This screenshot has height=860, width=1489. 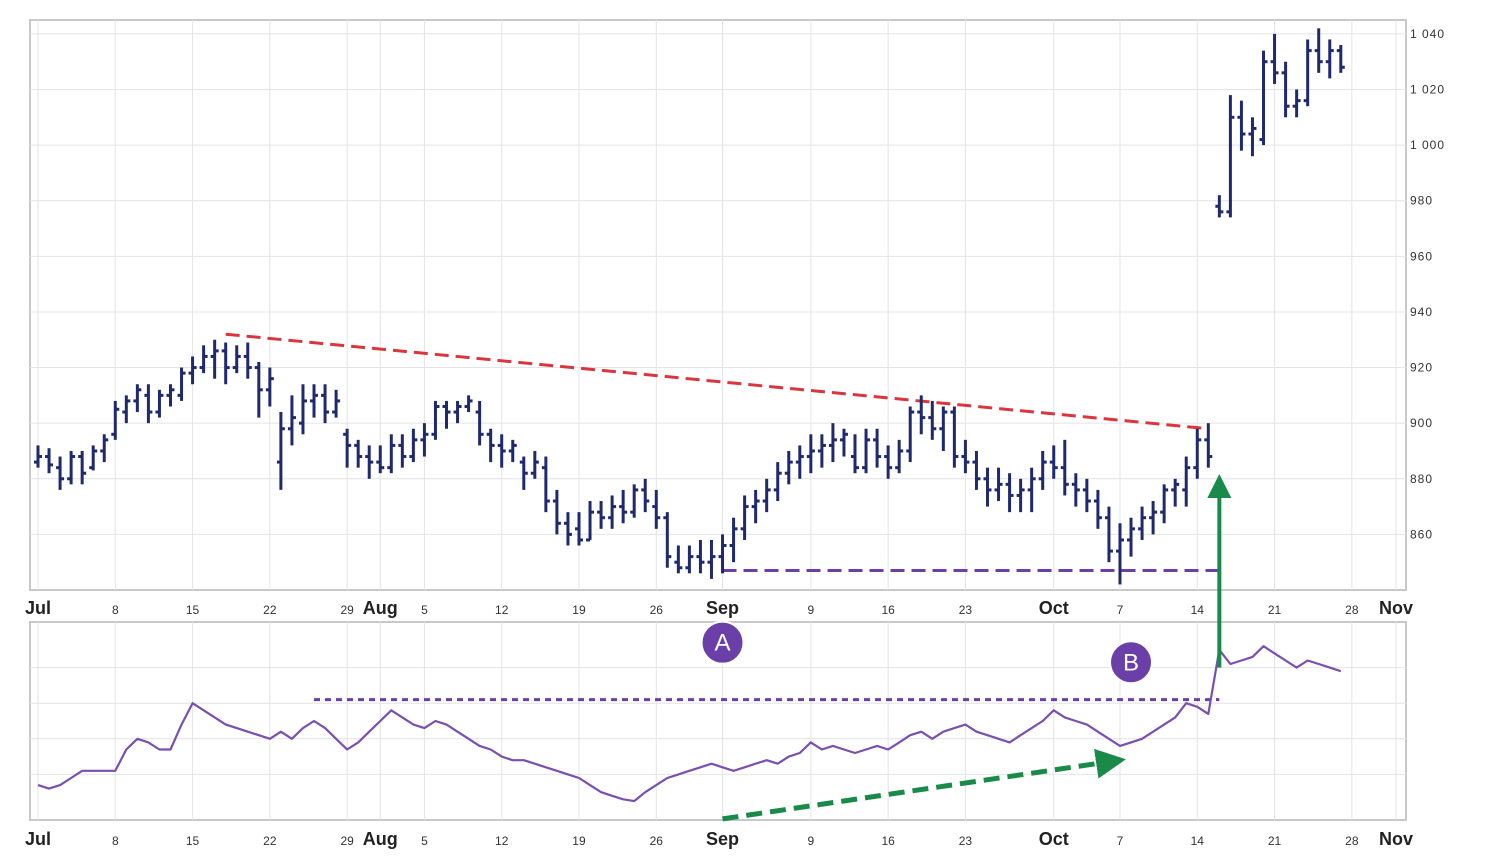 What do you see at coordinates (966, 647) in the screenshot?
I see `cross-panel-annotations: AB` at bounding box center [966, 647].